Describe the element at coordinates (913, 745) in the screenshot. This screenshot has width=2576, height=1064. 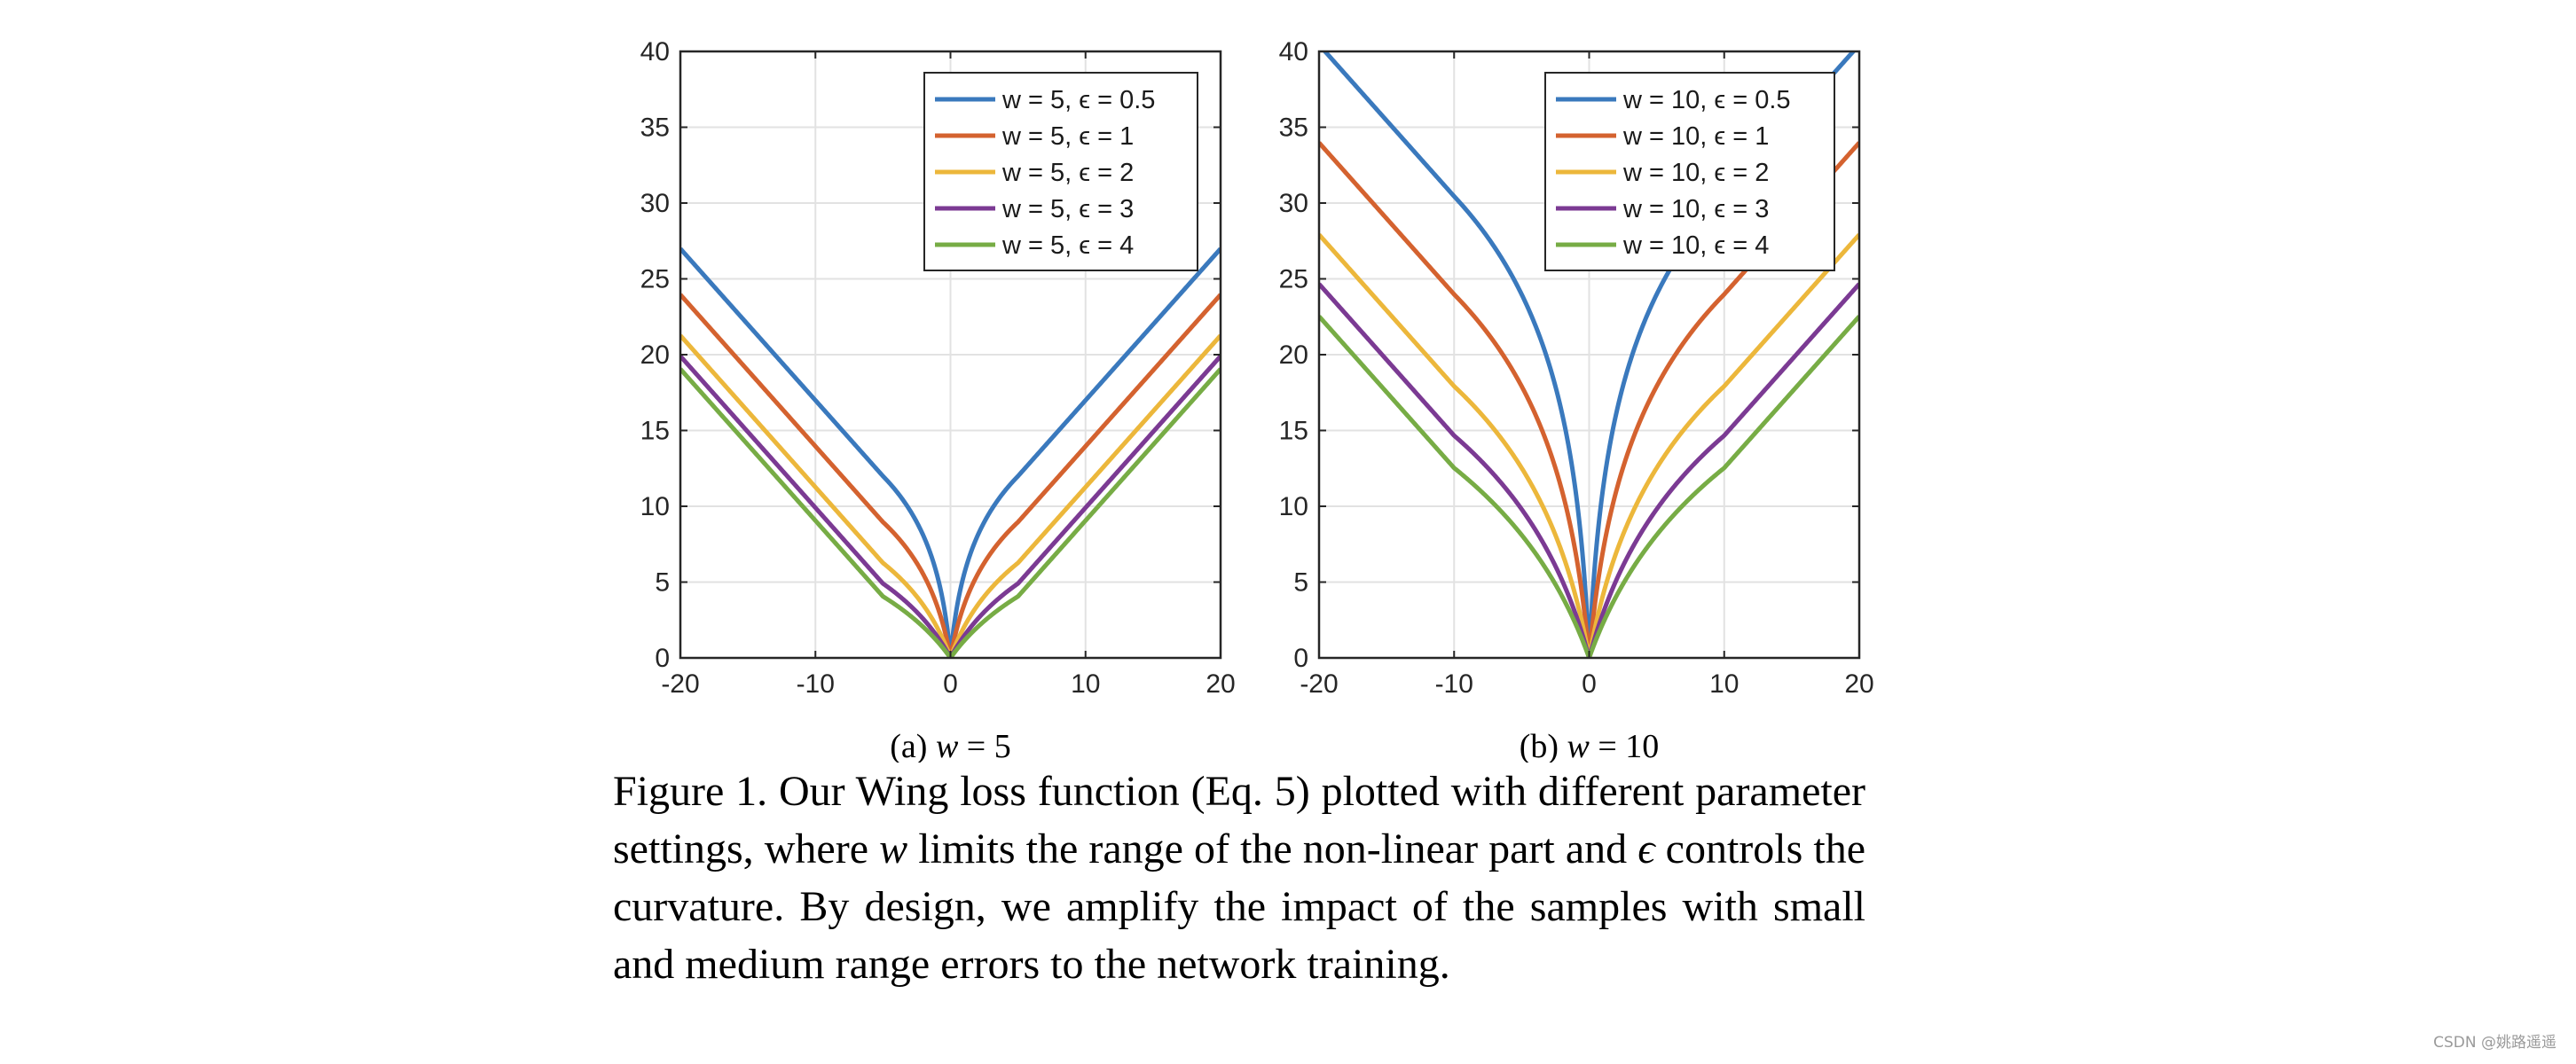
I see `subcaption-label: (a)` at that location.